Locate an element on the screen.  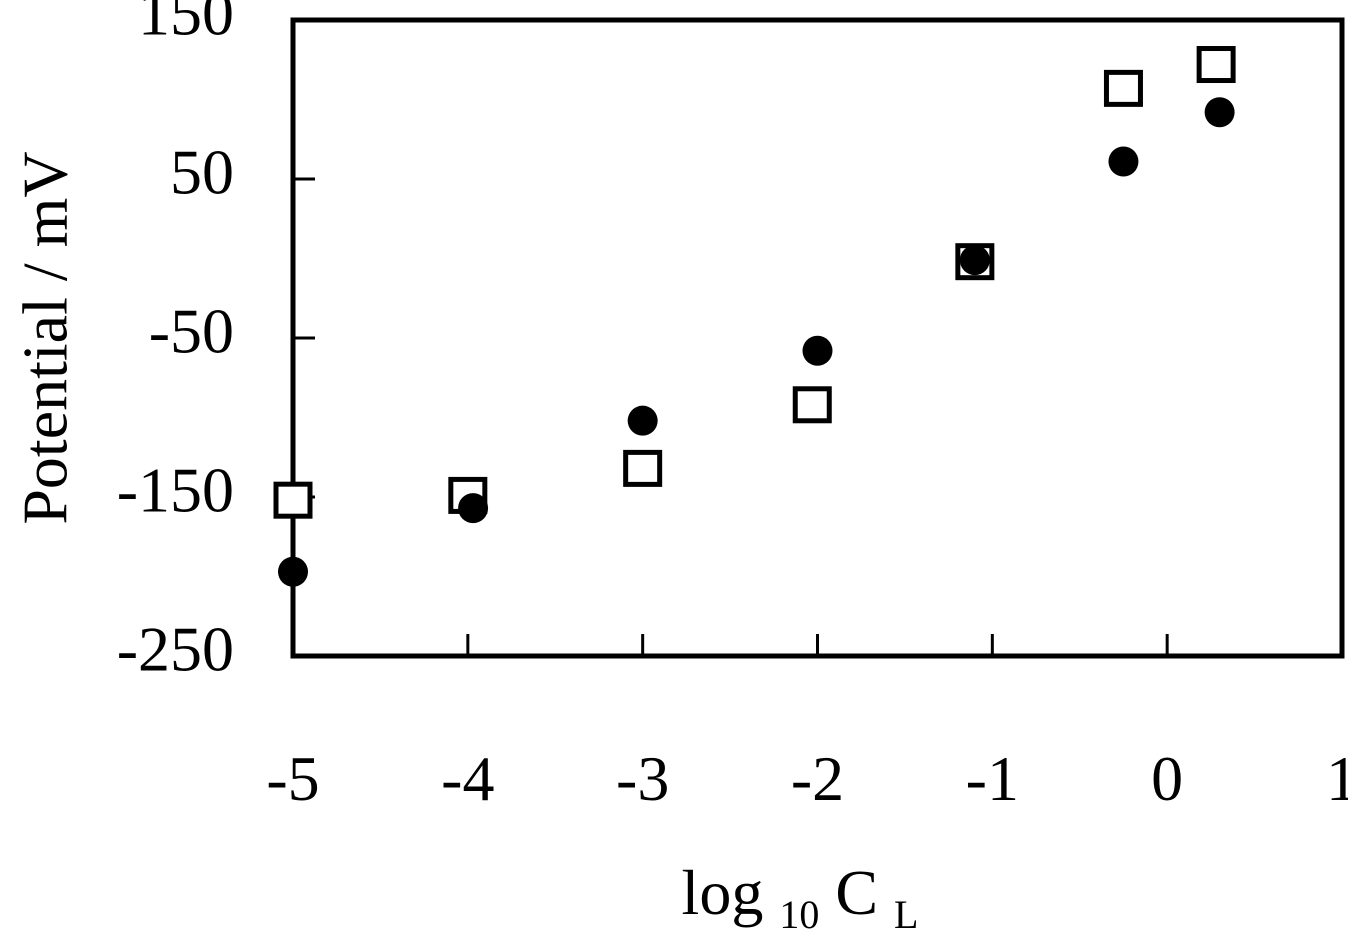
x-tick-label: -3 is located at coordinates (642, 778).